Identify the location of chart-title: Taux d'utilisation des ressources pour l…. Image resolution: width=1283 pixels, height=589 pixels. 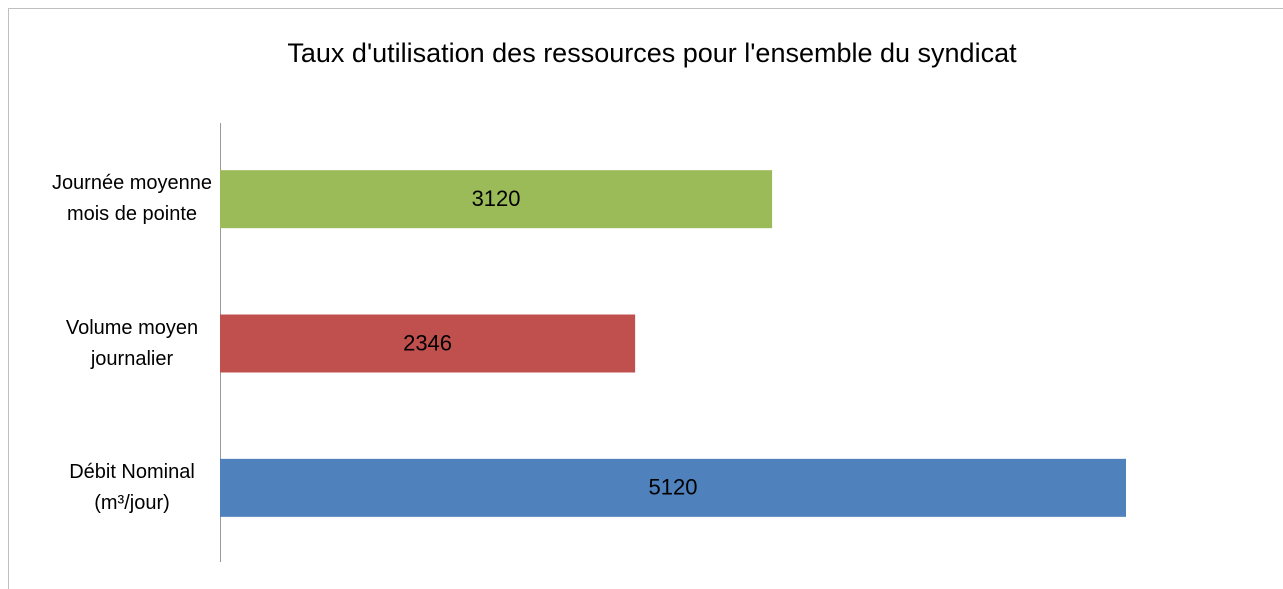
(652, 53).